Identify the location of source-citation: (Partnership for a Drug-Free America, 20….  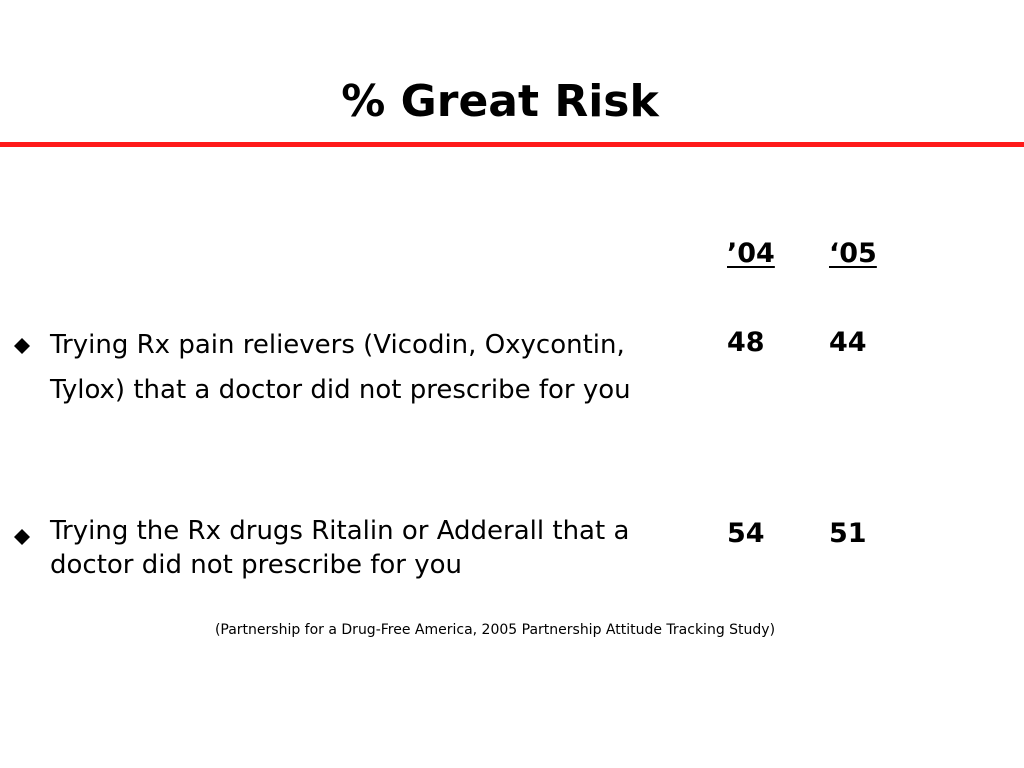
(495, 630).